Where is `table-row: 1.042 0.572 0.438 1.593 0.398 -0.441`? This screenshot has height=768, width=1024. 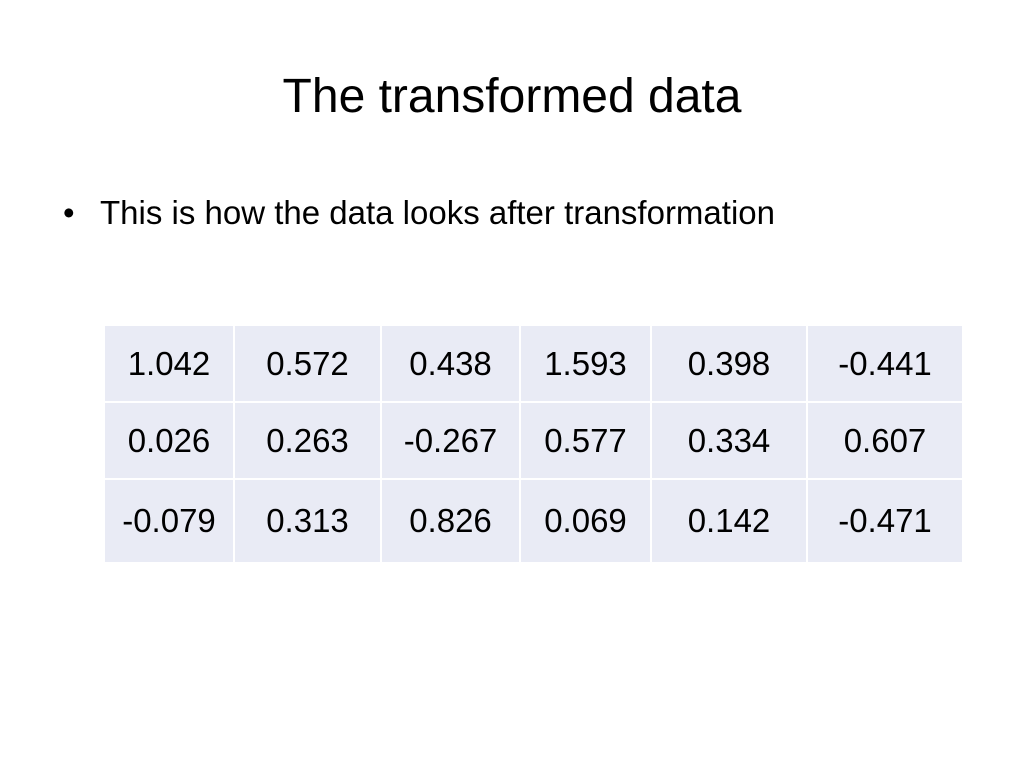 table-row: 1.042 0.572 0.438 1.593 0.398 -0.441 is located at coordinates (533, 363).